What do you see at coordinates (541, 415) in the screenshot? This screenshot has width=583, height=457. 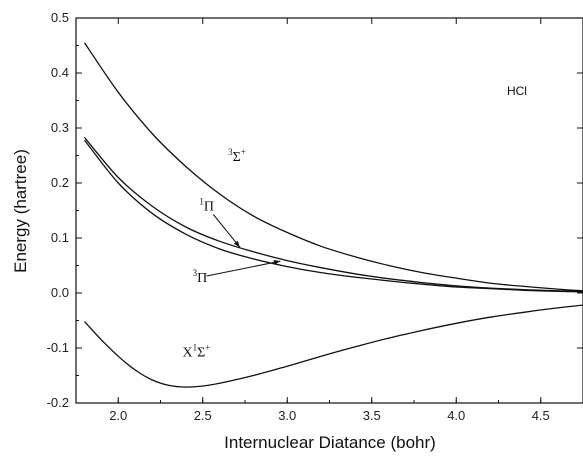 I see `x-tick-label: 4.5` at bounding box center [541, 415].